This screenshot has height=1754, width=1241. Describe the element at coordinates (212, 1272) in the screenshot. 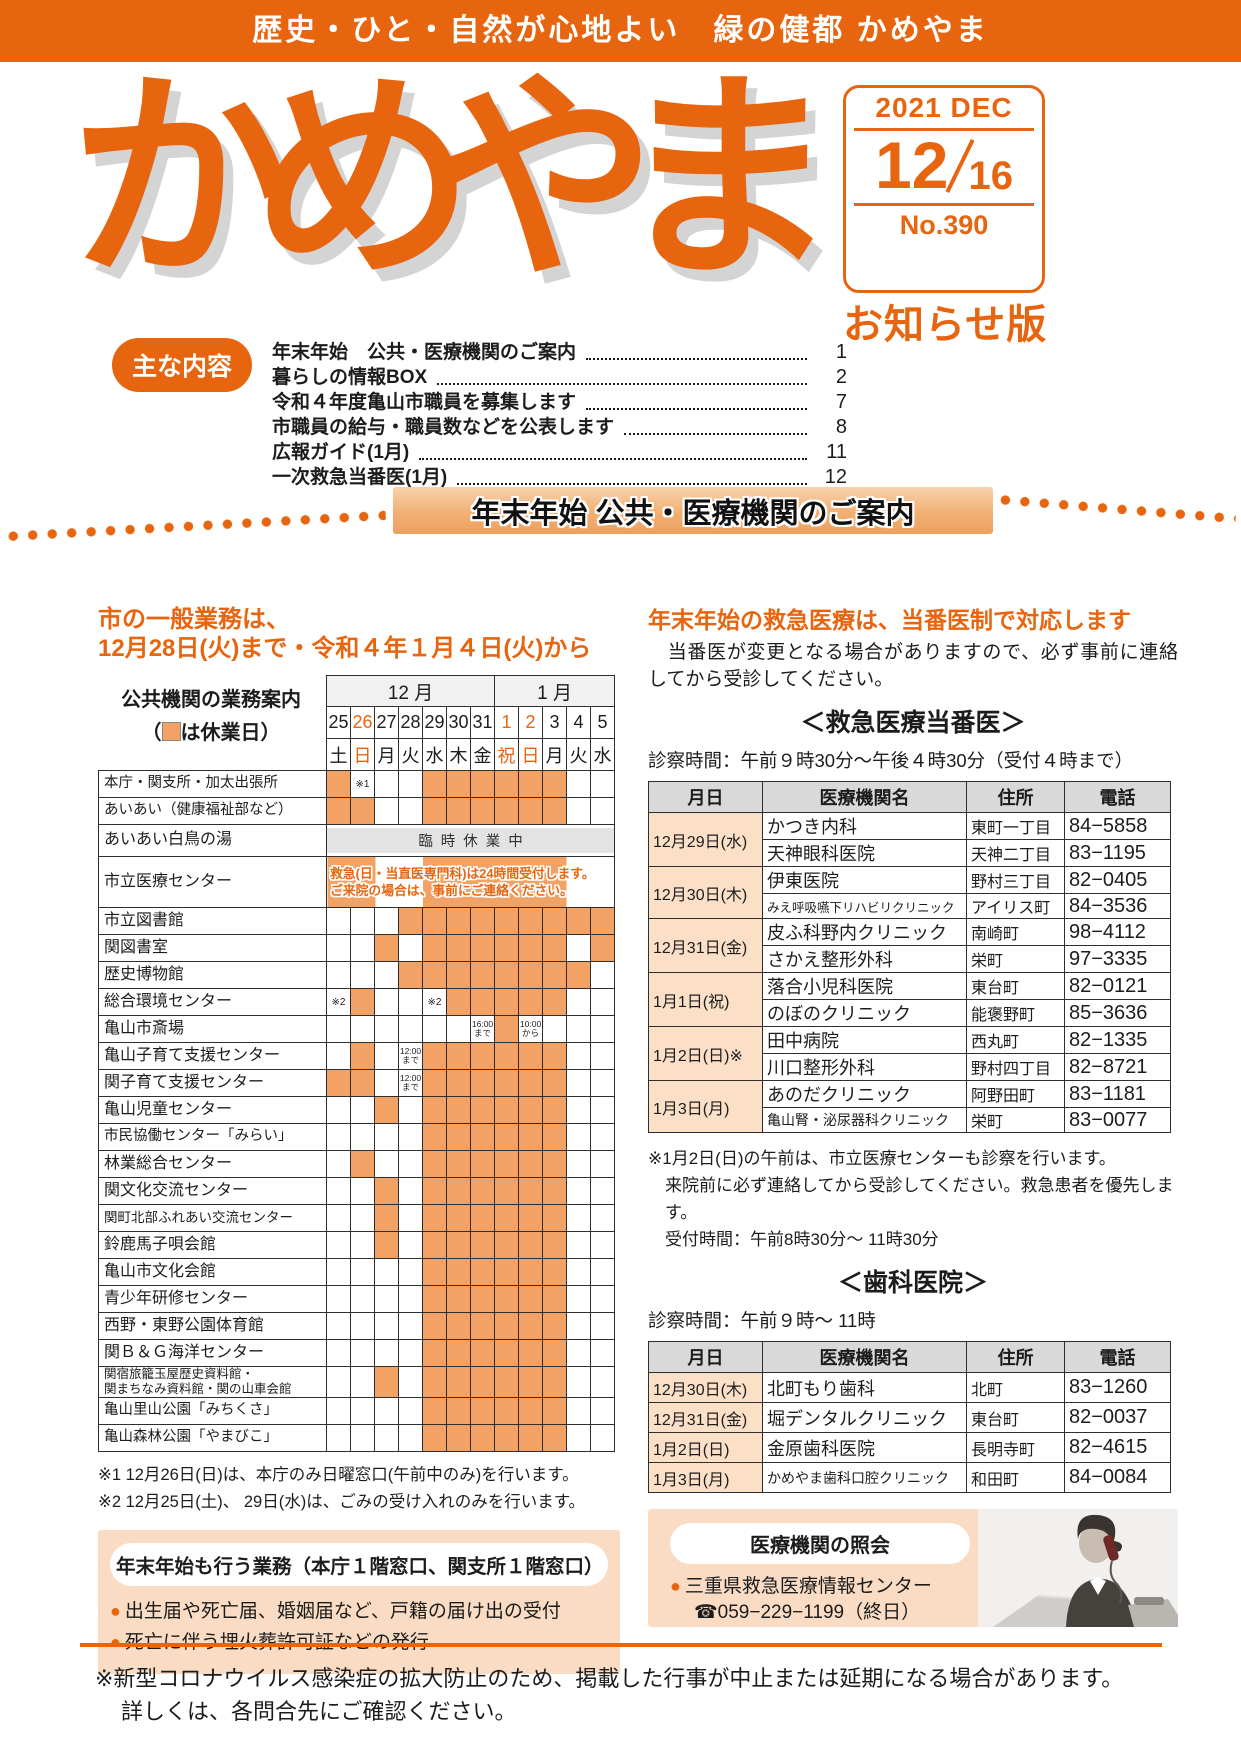

I see `facility-name: 亀山市文化会館` at that location.